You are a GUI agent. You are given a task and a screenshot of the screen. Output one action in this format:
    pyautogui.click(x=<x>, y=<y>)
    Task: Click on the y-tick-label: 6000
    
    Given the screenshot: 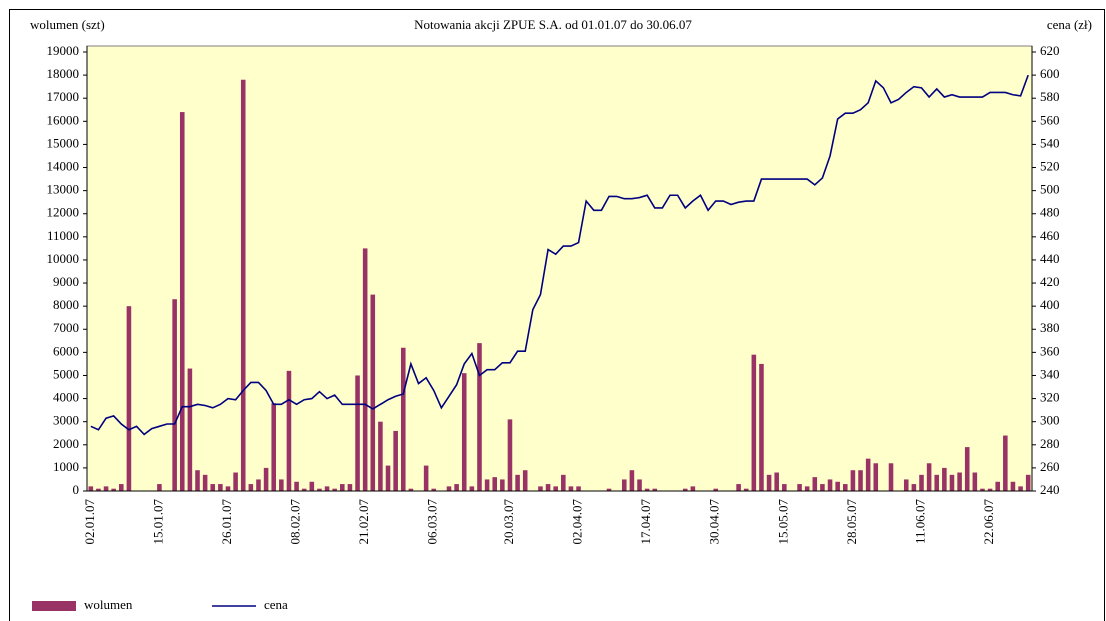 What is the action you would take?
    pyautogui.click(x=66, y=350)
    